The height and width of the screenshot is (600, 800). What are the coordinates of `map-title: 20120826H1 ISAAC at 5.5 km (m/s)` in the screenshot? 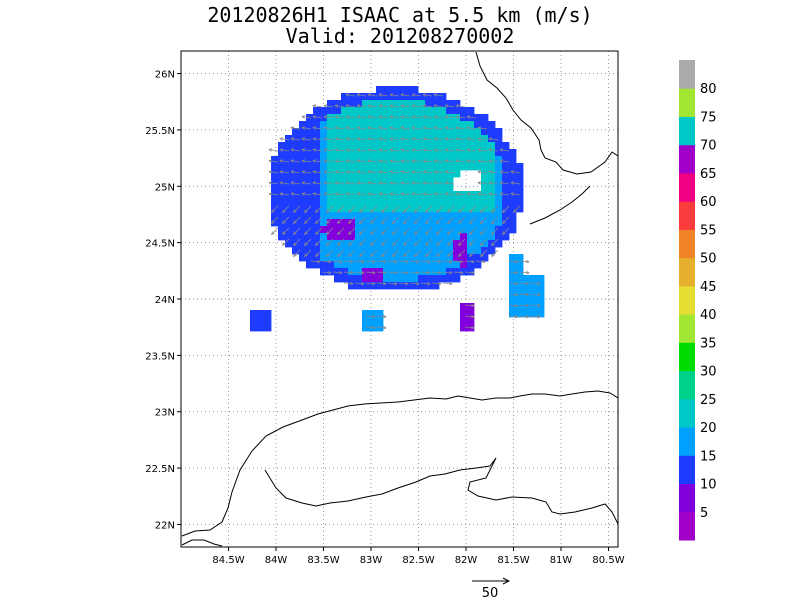 It's located at (400, 15).